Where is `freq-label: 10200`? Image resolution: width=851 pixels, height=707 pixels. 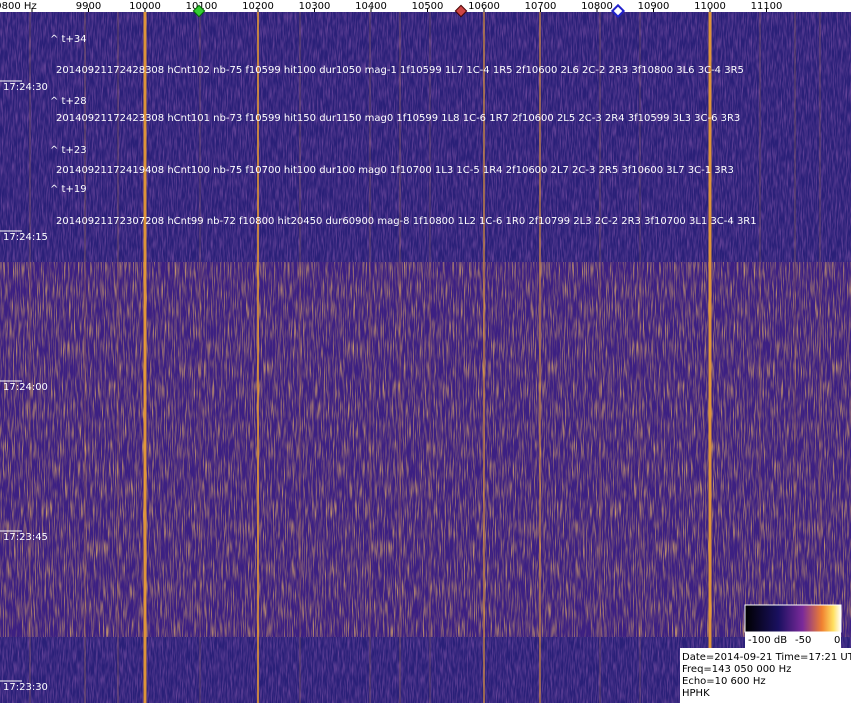
freq-label: 10200 is located at coordinates (258, 6).